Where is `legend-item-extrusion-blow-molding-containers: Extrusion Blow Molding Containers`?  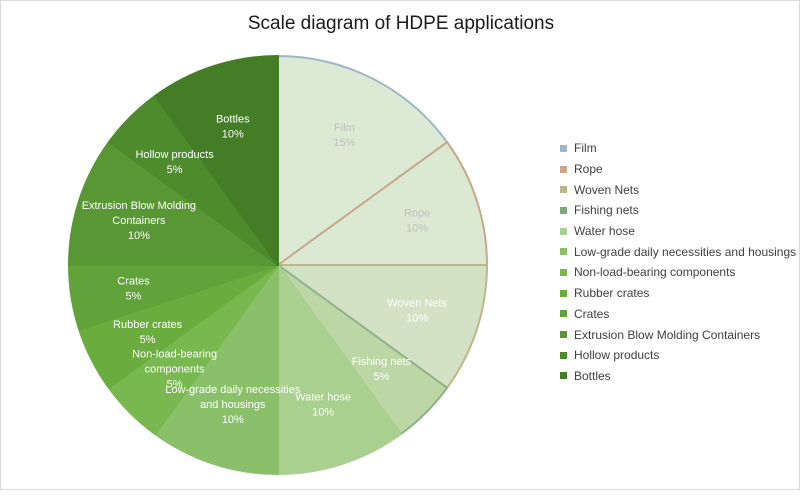
legend-item-extrusion-blow-molding-containers: Extrusion Blow Molding Containers is located at coordinates (678, 334).